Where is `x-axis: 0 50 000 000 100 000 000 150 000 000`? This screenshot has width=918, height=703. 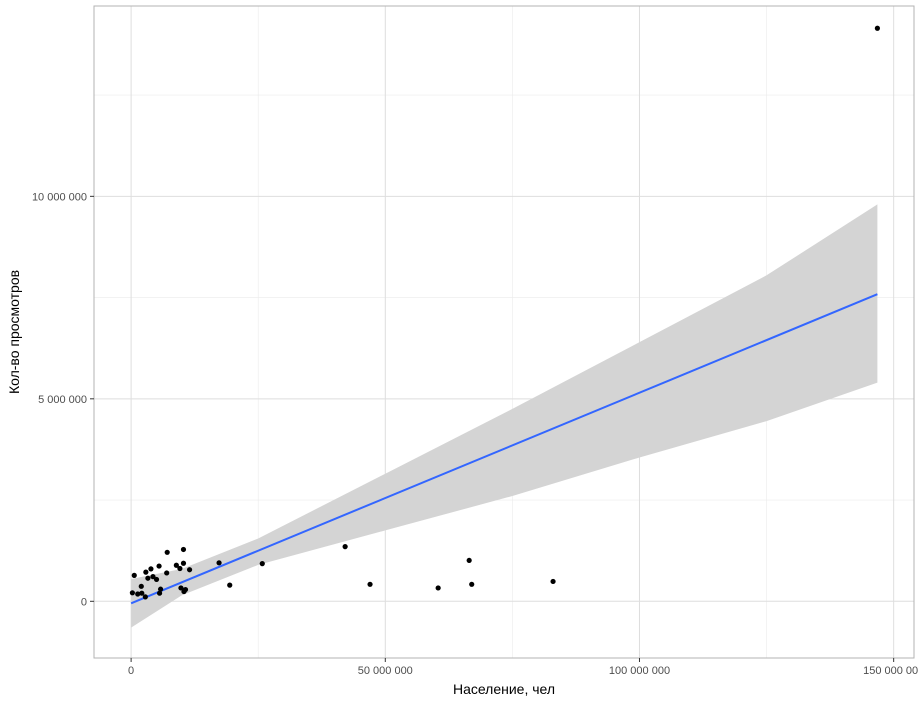 x-axis: 0 50 000 000 100 000 000 150 000 000 is located at coordinates (523, 667).